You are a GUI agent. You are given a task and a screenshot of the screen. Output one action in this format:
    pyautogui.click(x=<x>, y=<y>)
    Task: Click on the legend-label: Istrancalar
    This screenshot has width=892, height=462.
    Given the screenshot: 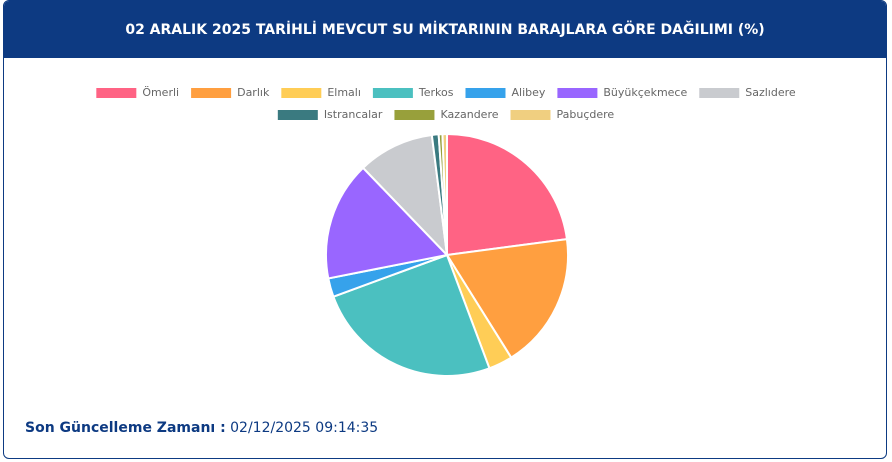 What is the action you would take?
    pyautogui.click(x=353, y=114)
    